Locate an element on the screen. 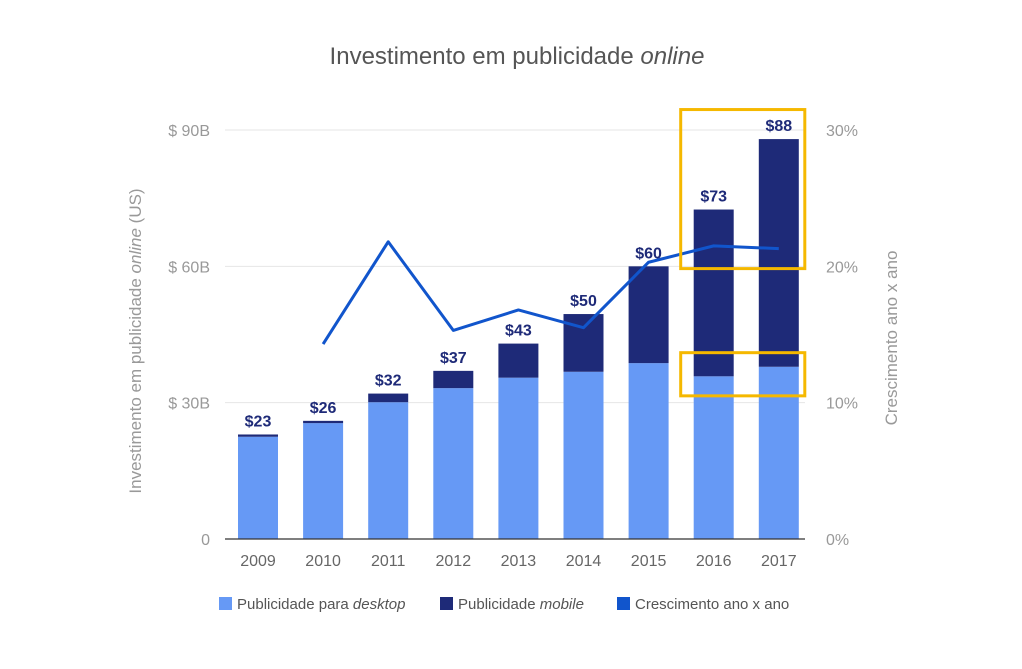  legend-swatch-mobile is located at coordinates (446, 603).